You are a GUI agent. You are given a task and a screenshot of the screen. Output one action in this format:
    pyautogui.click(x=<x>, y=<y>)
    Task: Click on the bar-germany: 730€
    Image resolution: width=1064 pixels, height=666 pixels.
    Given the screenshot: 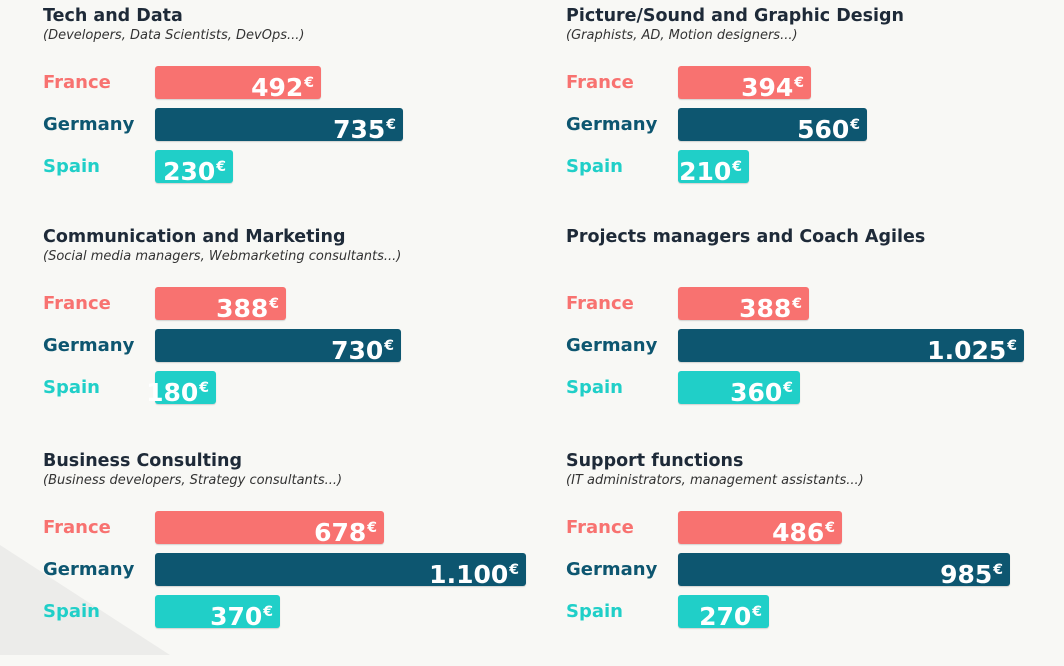 What is the action you would take?
    pyautogui.click(x=278, y=347)
    